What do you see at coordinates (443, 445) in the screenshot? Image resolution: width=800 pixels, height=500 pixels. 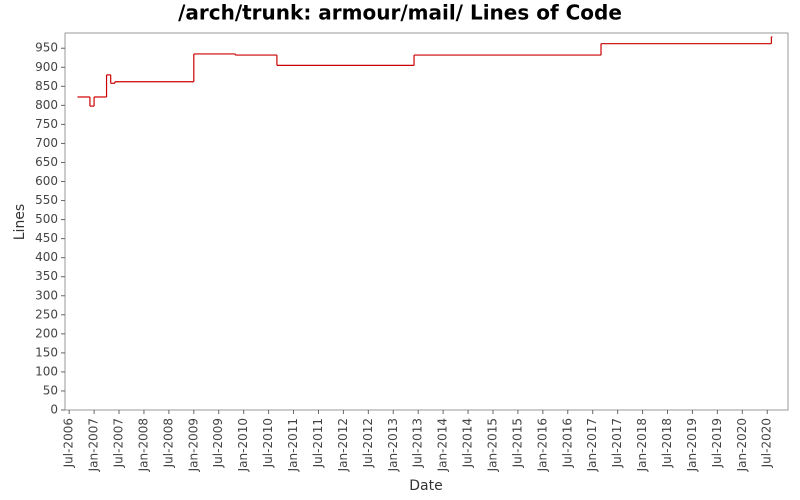 I see `x-tick-label: Jan-2014` at bounding box center [443, 445].